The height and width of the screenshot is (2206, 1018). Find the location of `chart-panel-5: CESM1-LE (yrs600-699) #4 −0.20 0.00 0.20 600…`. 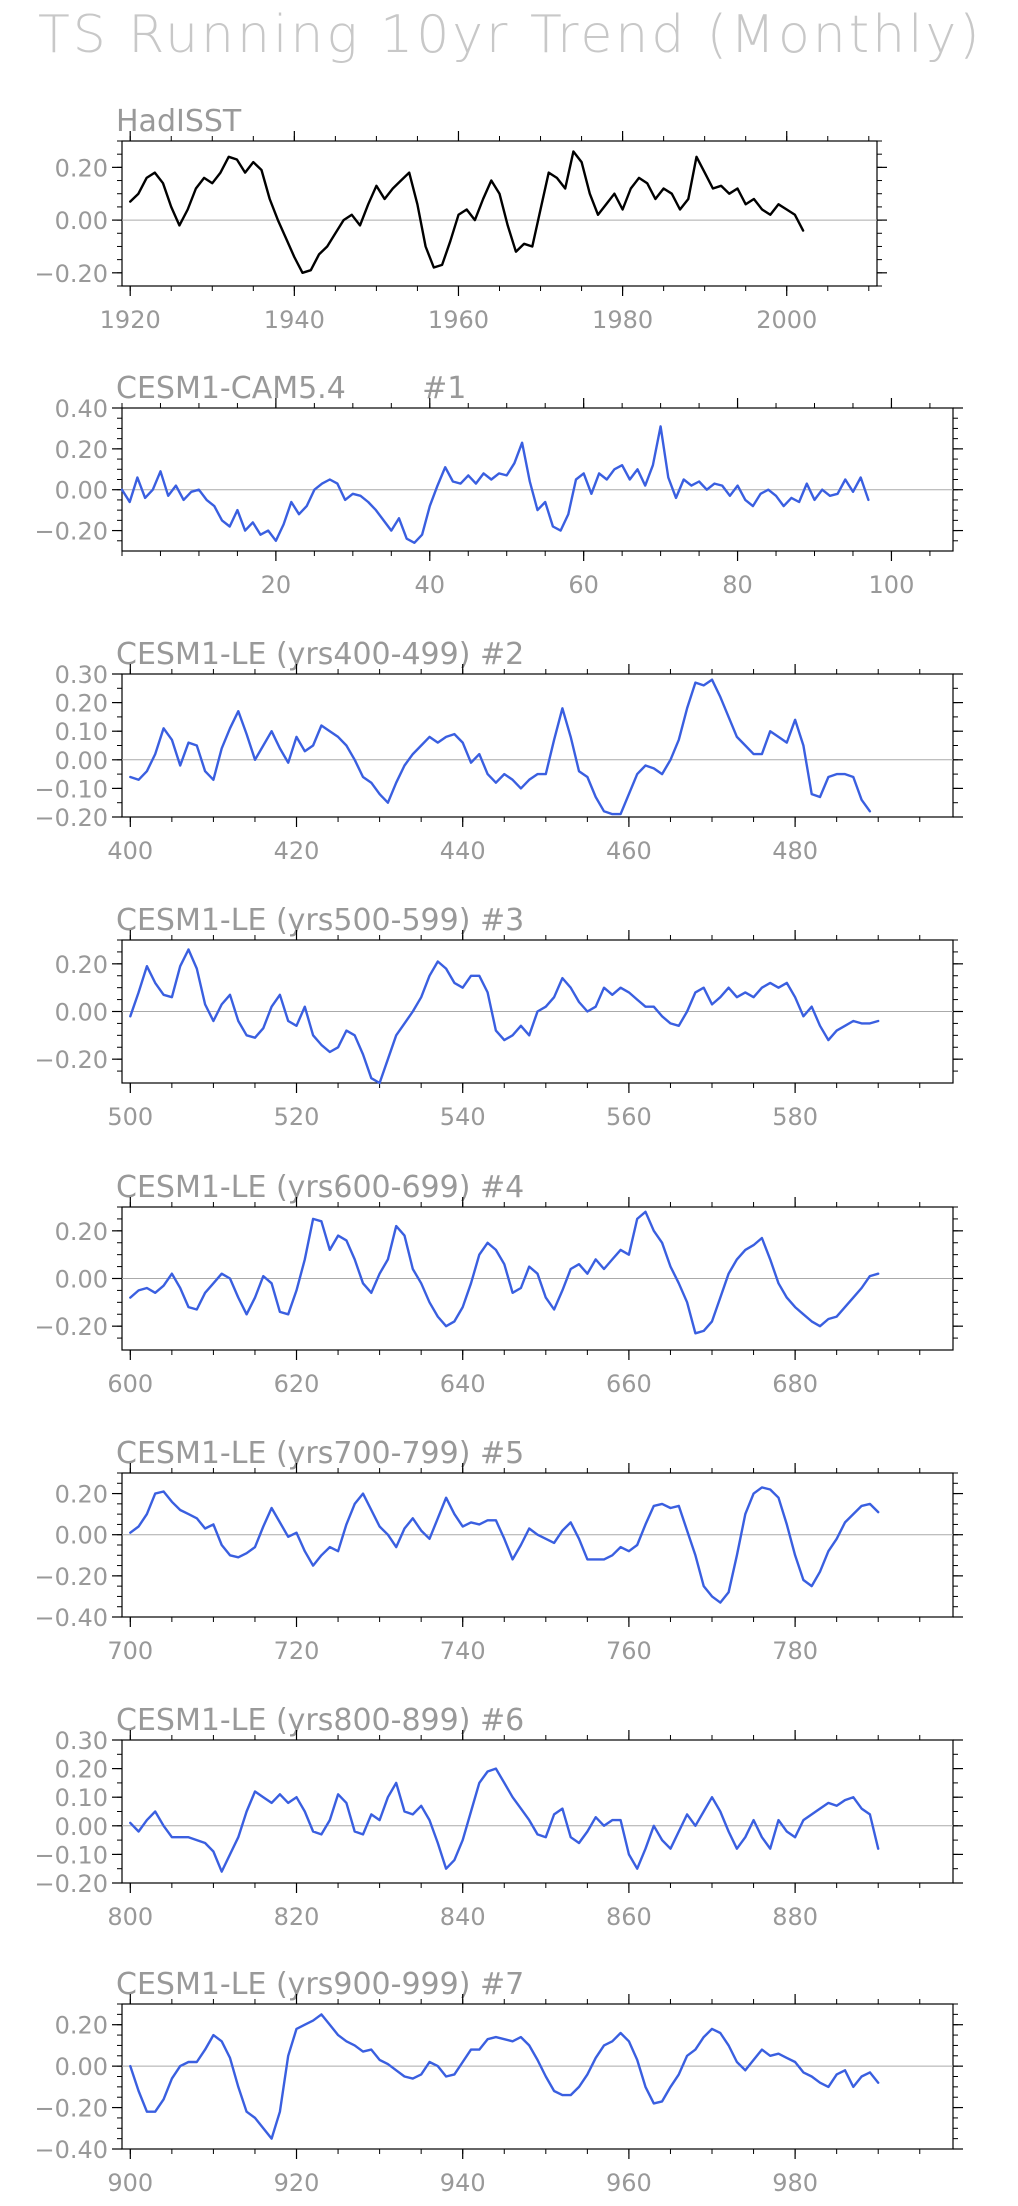

chart-panel-5: CESM1-LE (yrs600-699) #4 −0.20 0.00 0.20 600… is located at coordinates (498, 1284).